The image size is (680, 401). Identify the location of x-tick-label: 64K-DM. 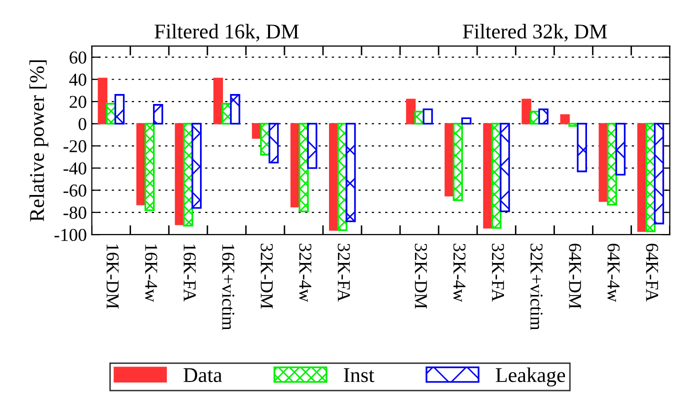
(575, 276).